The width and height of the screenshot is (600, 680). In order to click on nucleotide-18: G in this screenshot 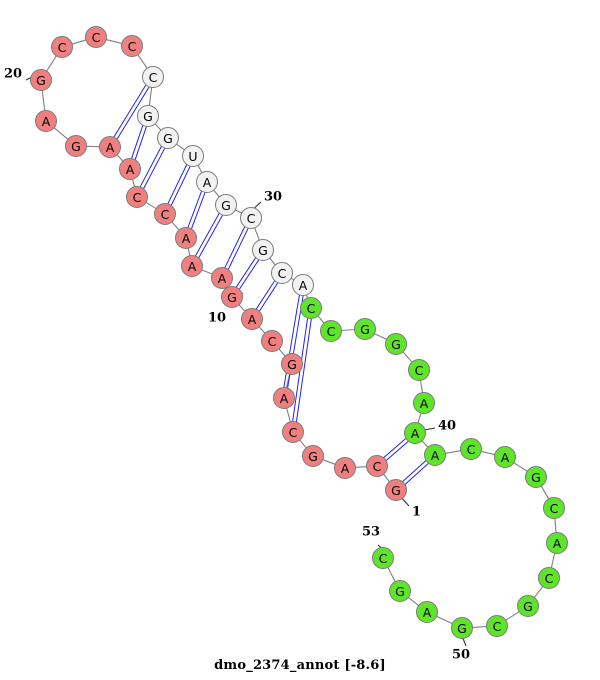, I will do `click(76, 146)`.